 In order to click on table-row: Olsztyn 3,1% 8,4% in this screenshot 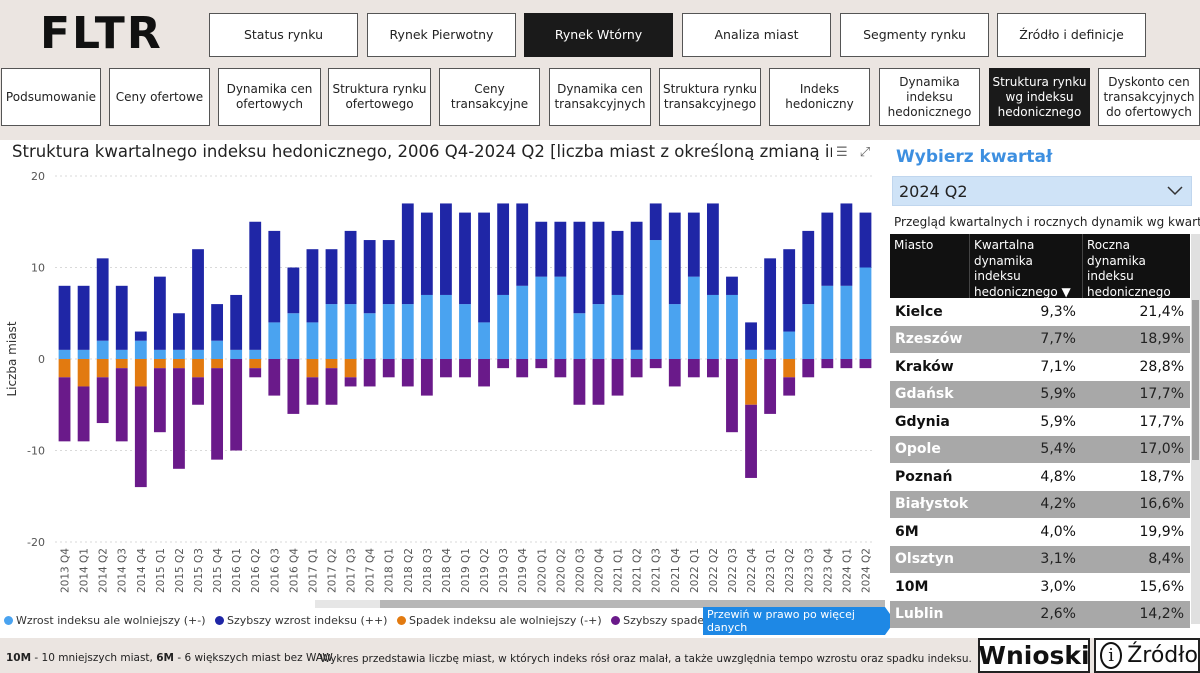, I will do `click(1040, 559)`.